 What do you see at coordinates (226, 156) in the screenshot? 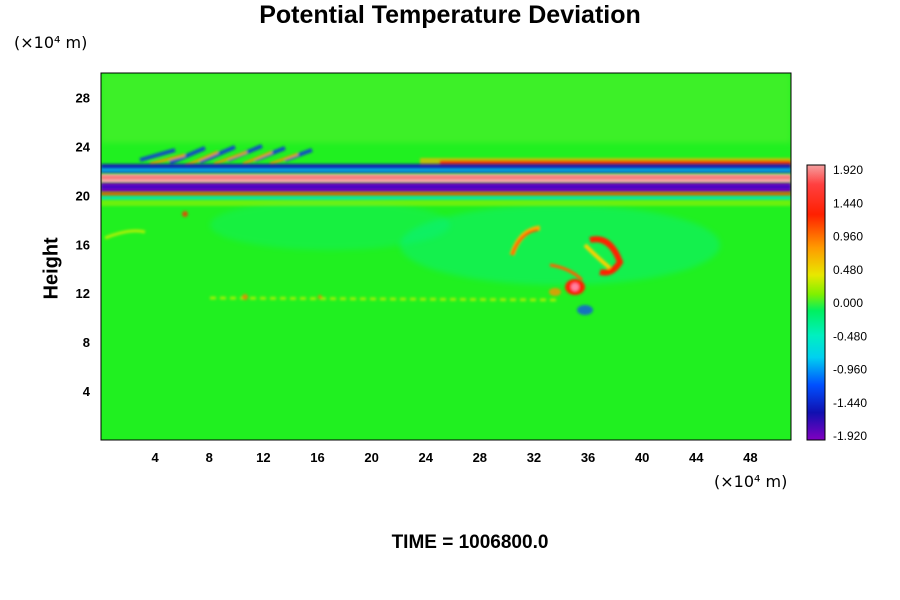
I see `wave-ripples` at bounding box center [226, 156].